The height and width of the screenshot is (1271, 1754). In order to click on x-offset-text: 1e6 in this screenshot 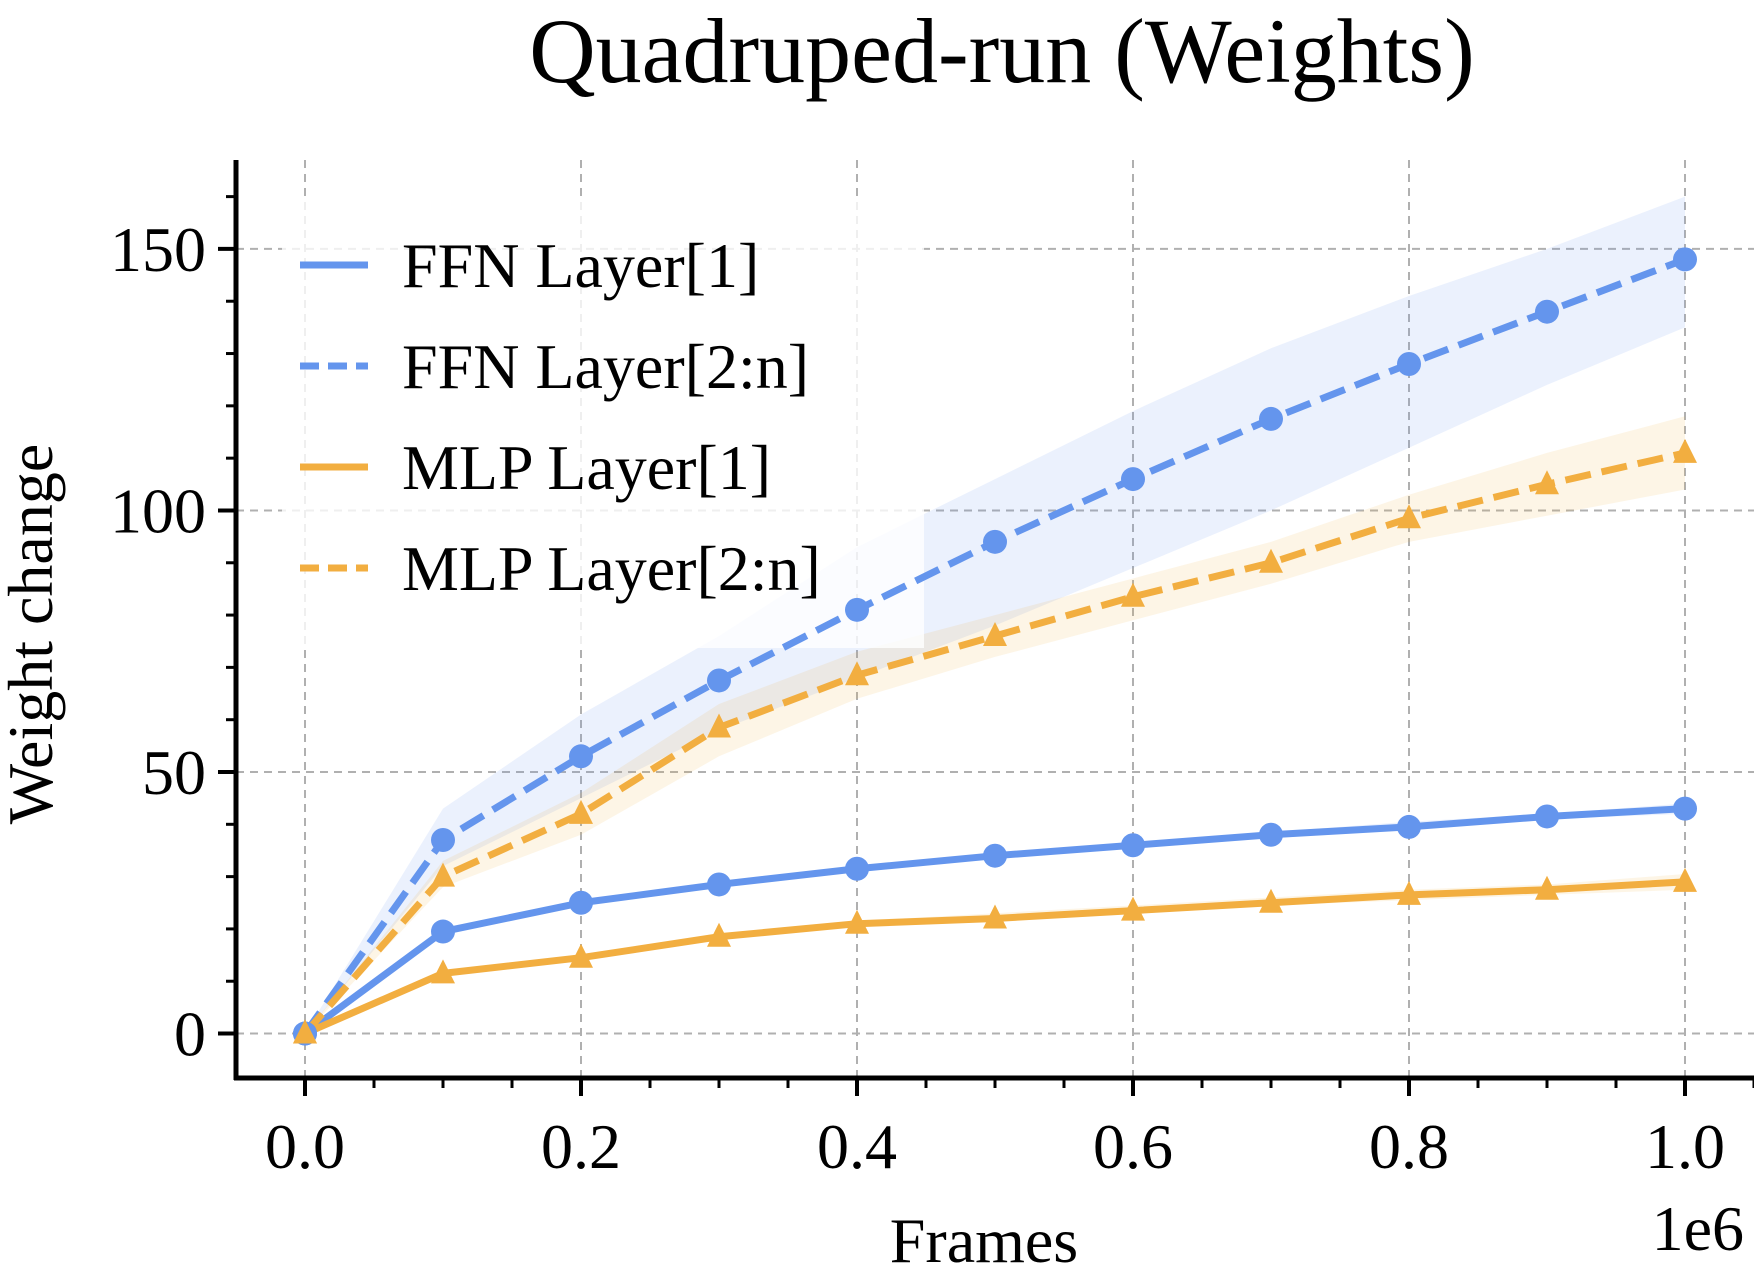, I will do `click(1698, 1228)`.